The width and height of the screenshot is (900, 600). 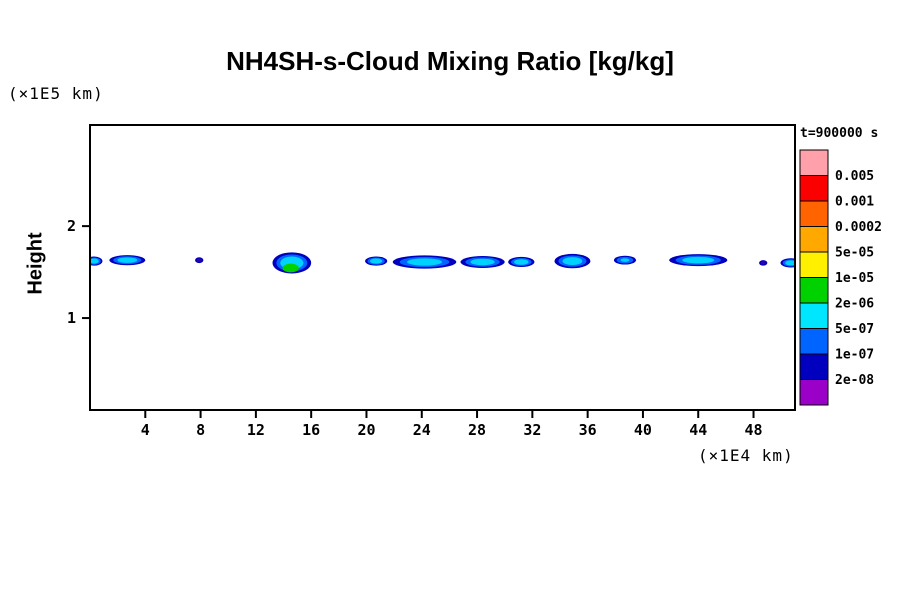 I want to click on legend-title: t=900000 s, so click(x=839, y=133).